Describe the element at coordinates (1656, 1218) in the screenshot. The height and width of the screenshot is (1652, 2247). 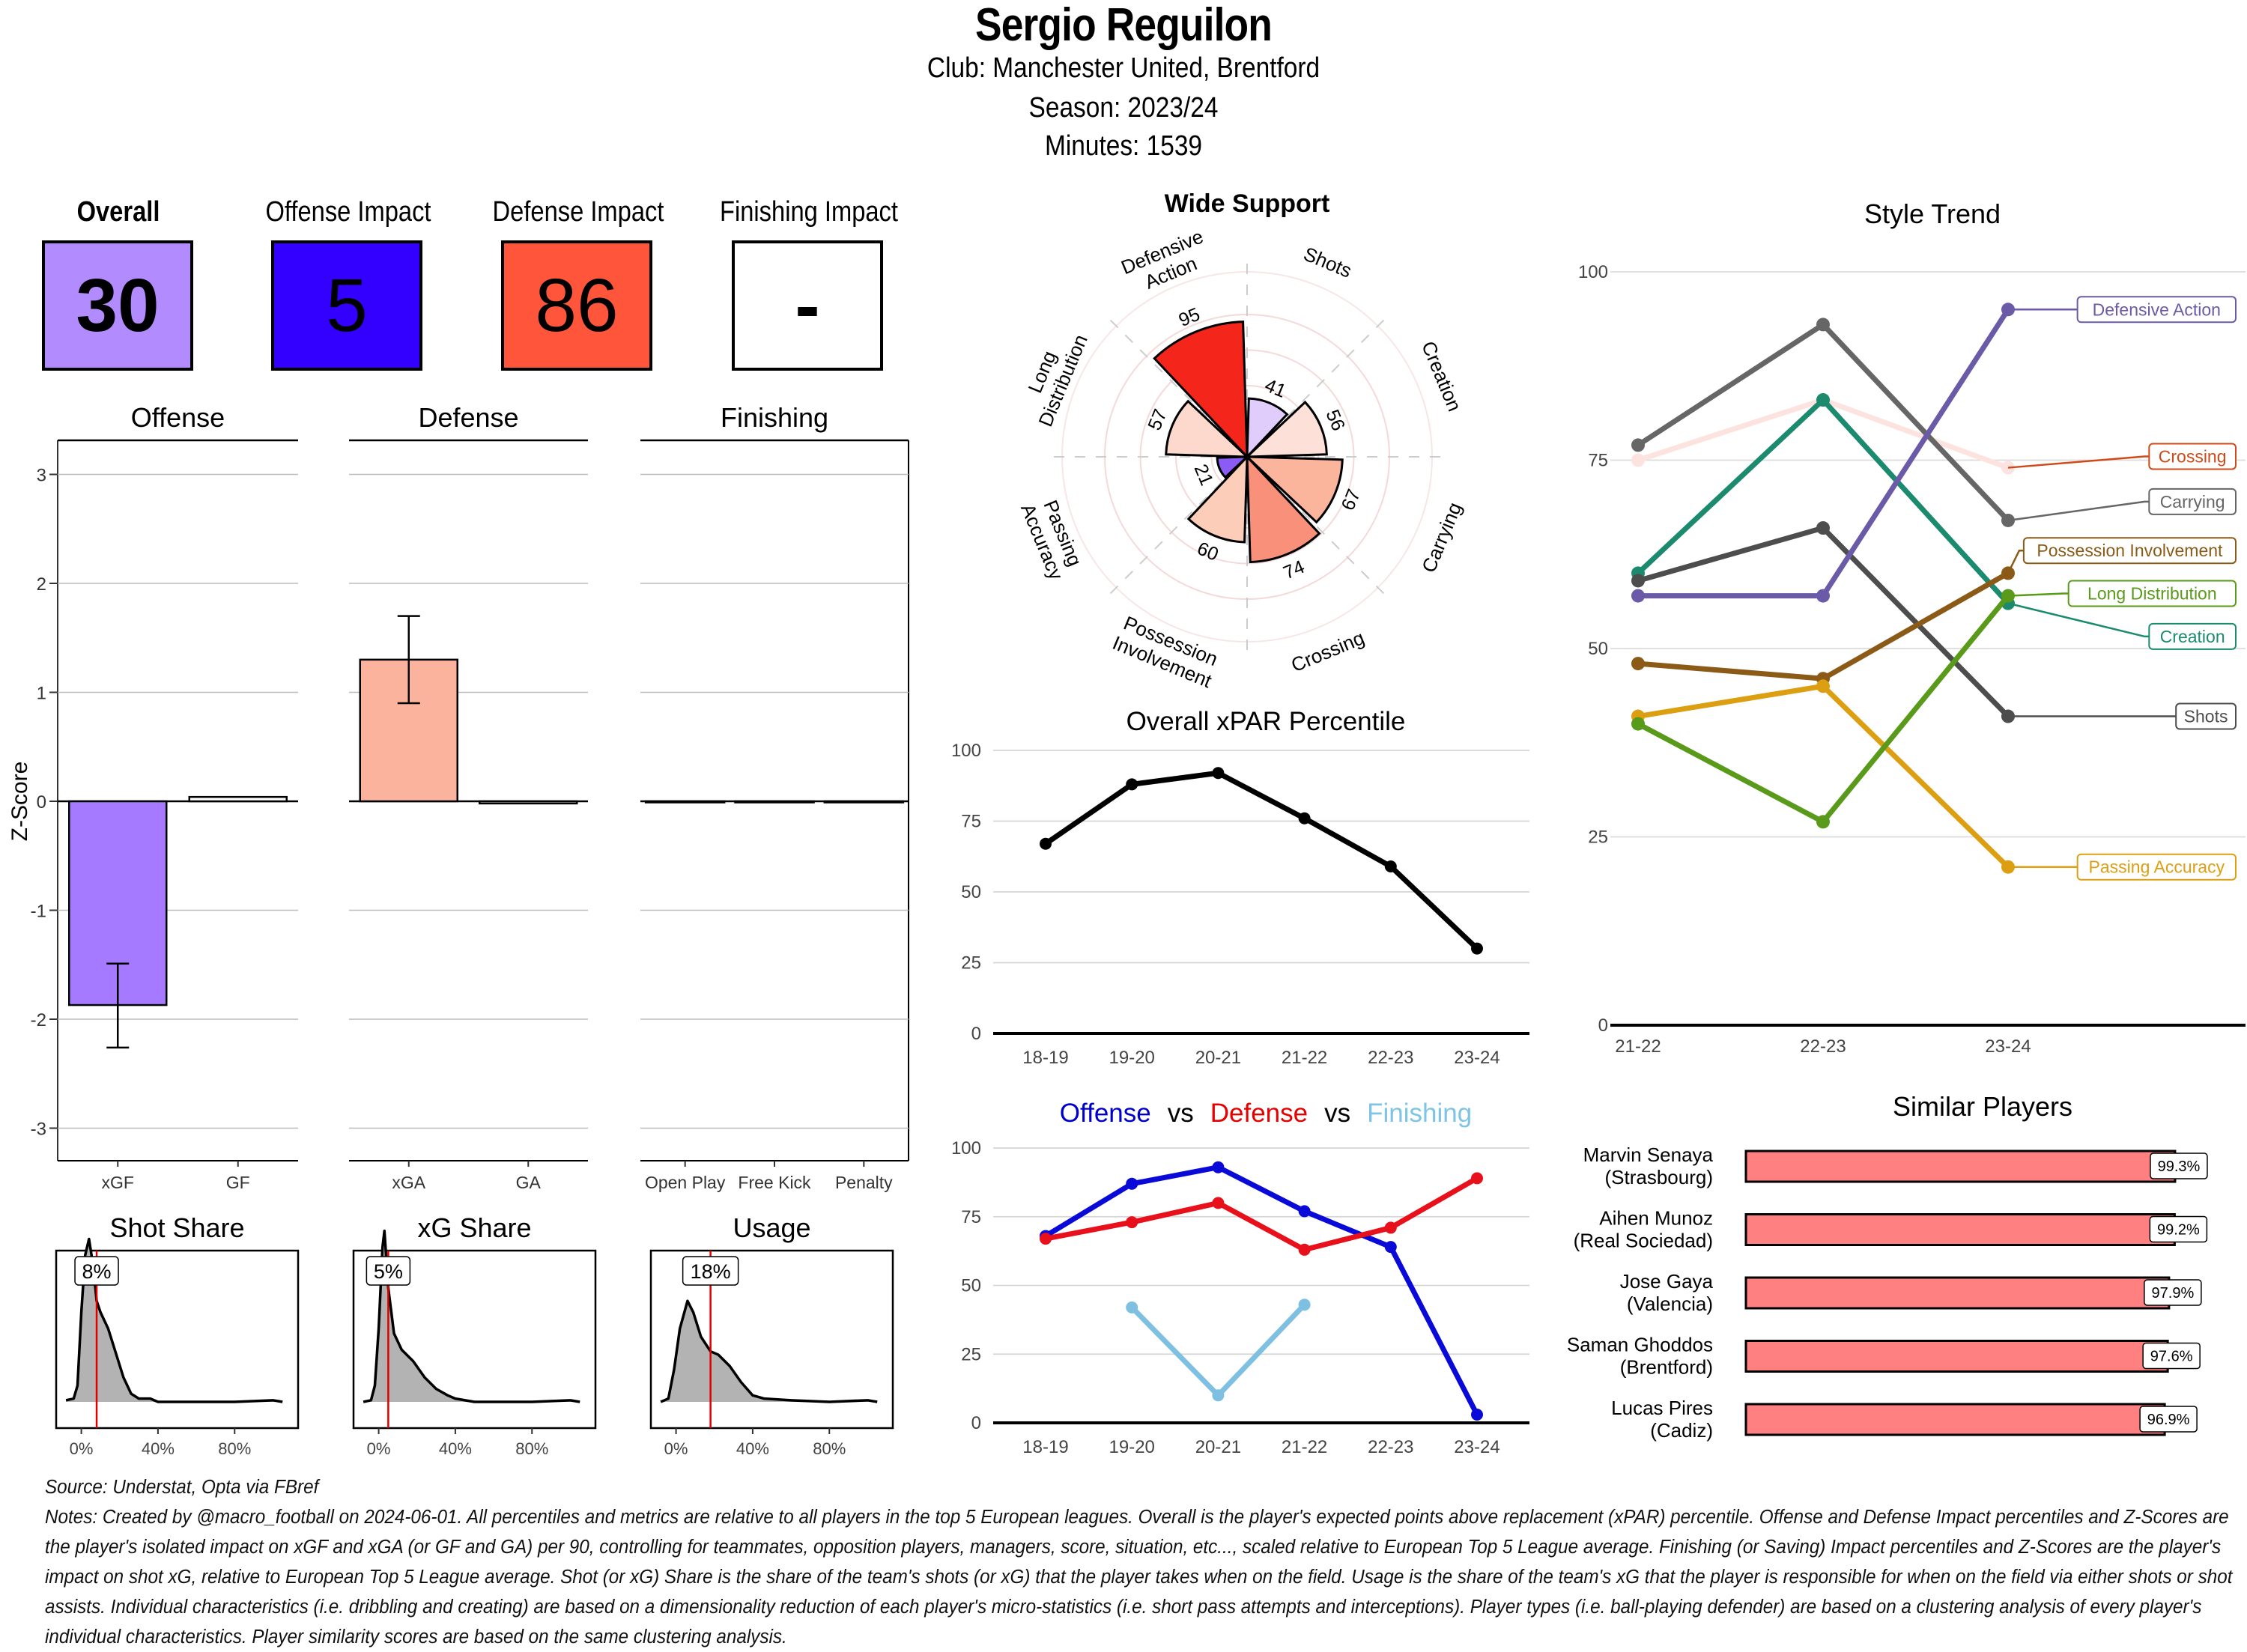
I see `player-name: Aihen Munoz` at that location.